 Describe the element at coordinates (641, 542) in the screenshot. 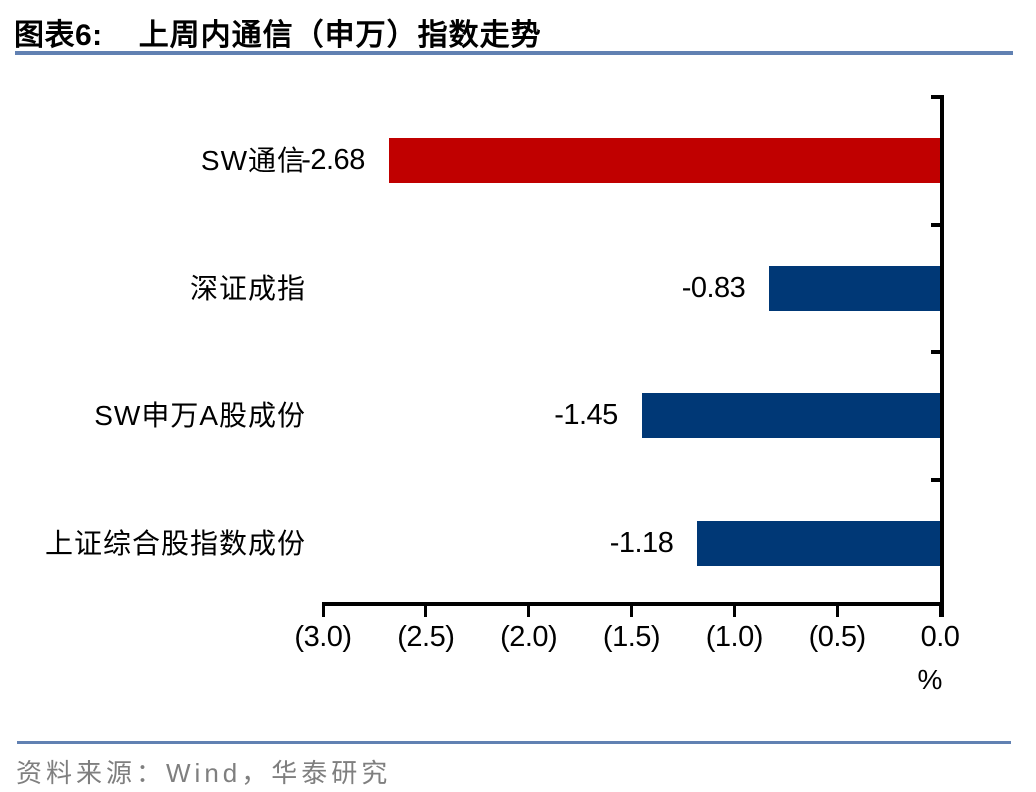

I see `value-label: -1.18` at that location.